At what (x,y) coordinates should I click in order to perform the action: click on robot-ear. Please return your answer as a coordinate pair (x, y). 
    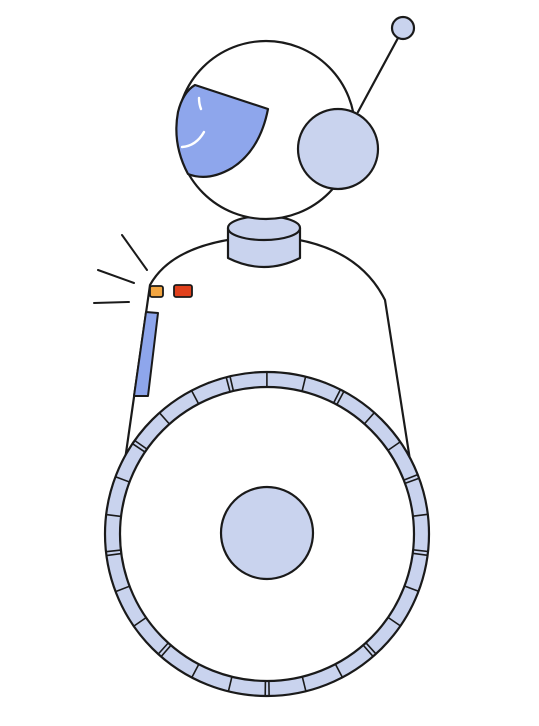
    Looking at the image, I should click on (338, 149).